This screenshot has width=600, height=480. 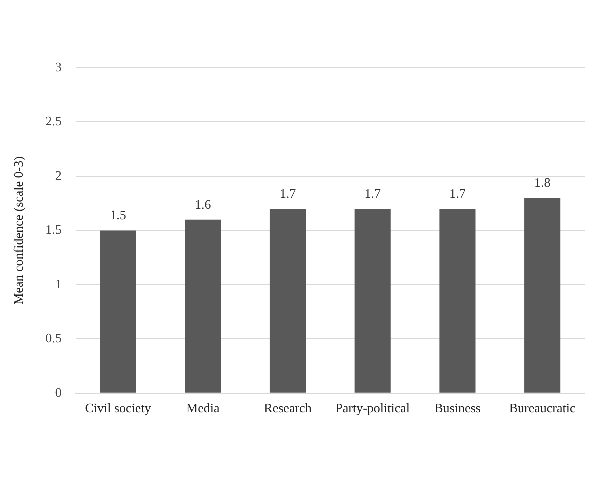 I want to click on x-tick-label: Bureaucratic, so click(x=542, y=408).